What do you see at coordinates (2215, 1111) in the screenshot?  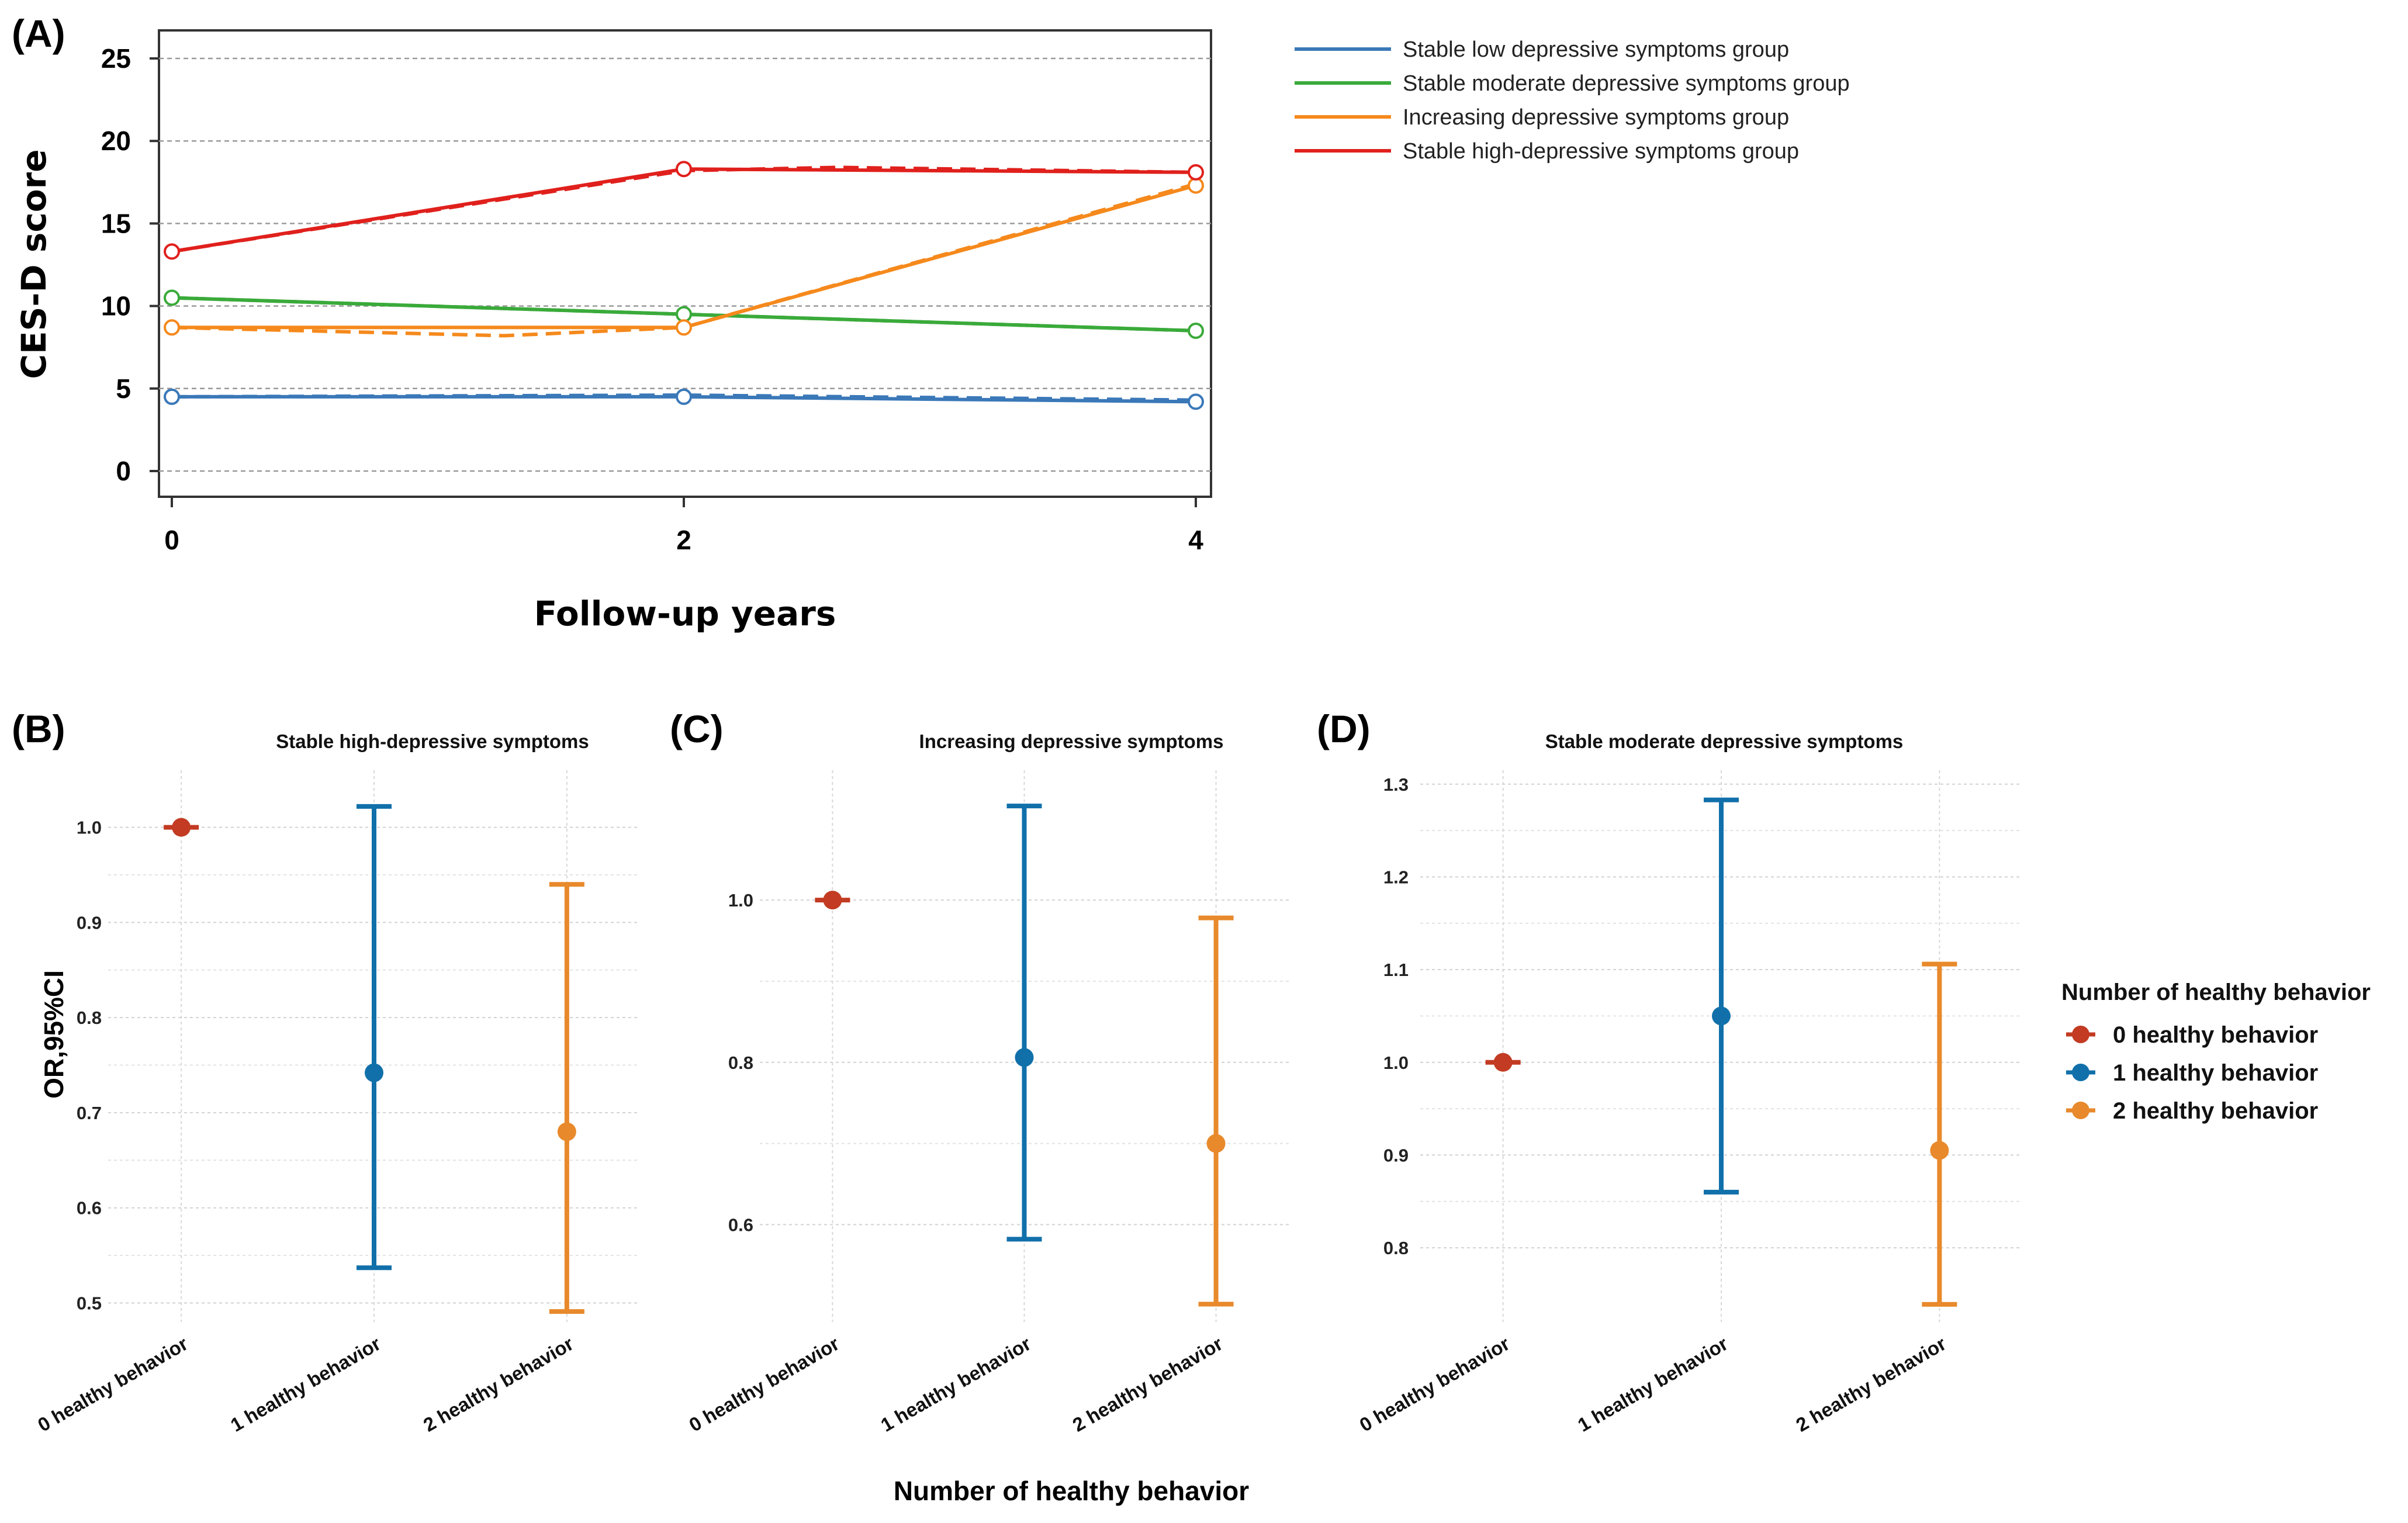 I see `or-legend-label: 2 healthy behavior` at bounding box center [2215, 1111].